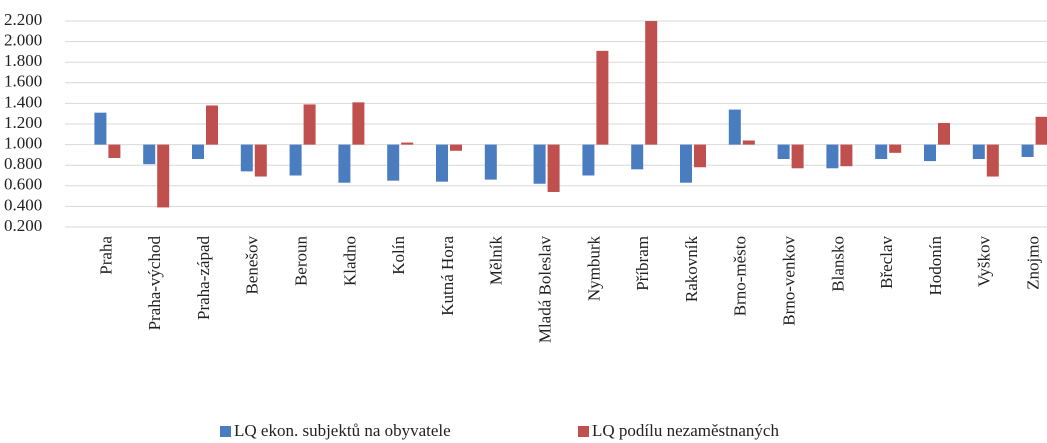 The height and width of the screenshot is (443, 1047). What do you see at coordinates (23, 101) in the screenshot?
I see `y-tick-label: 1.400` at bounding box center [23, 101].